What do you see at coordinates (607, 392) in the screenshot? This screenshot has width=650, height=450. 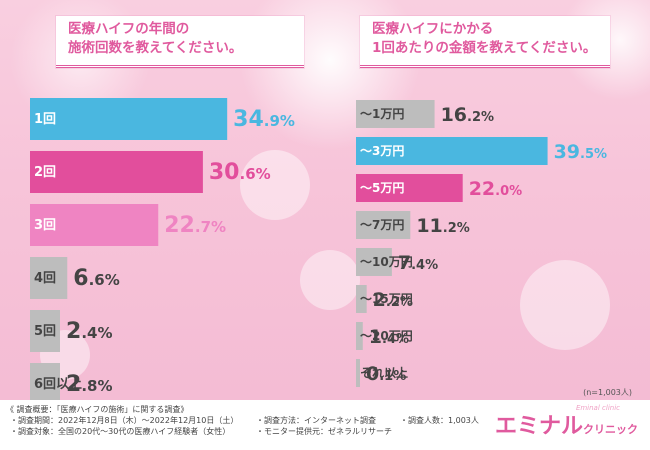 I see `sample-size: (n=1,003人)` at bounding box center [607, 392].